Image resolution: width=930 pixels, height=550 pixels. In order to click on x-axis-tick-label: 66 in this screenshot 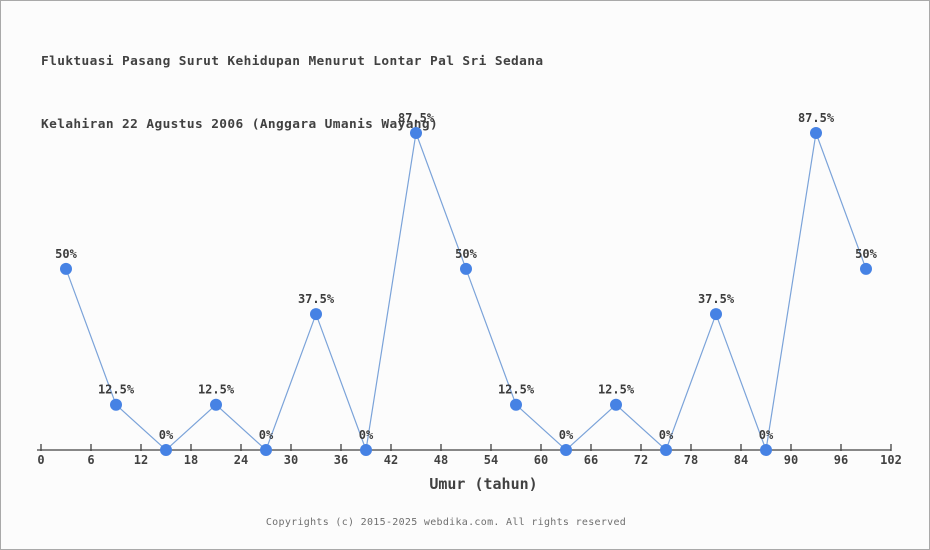, I will do `click(591, 460)`.